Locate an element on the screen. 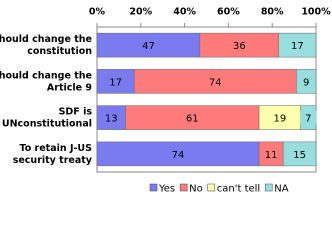 The width and height of the screenshot is (332, 240). value-label: 47 is located at coordinates (148, 46).